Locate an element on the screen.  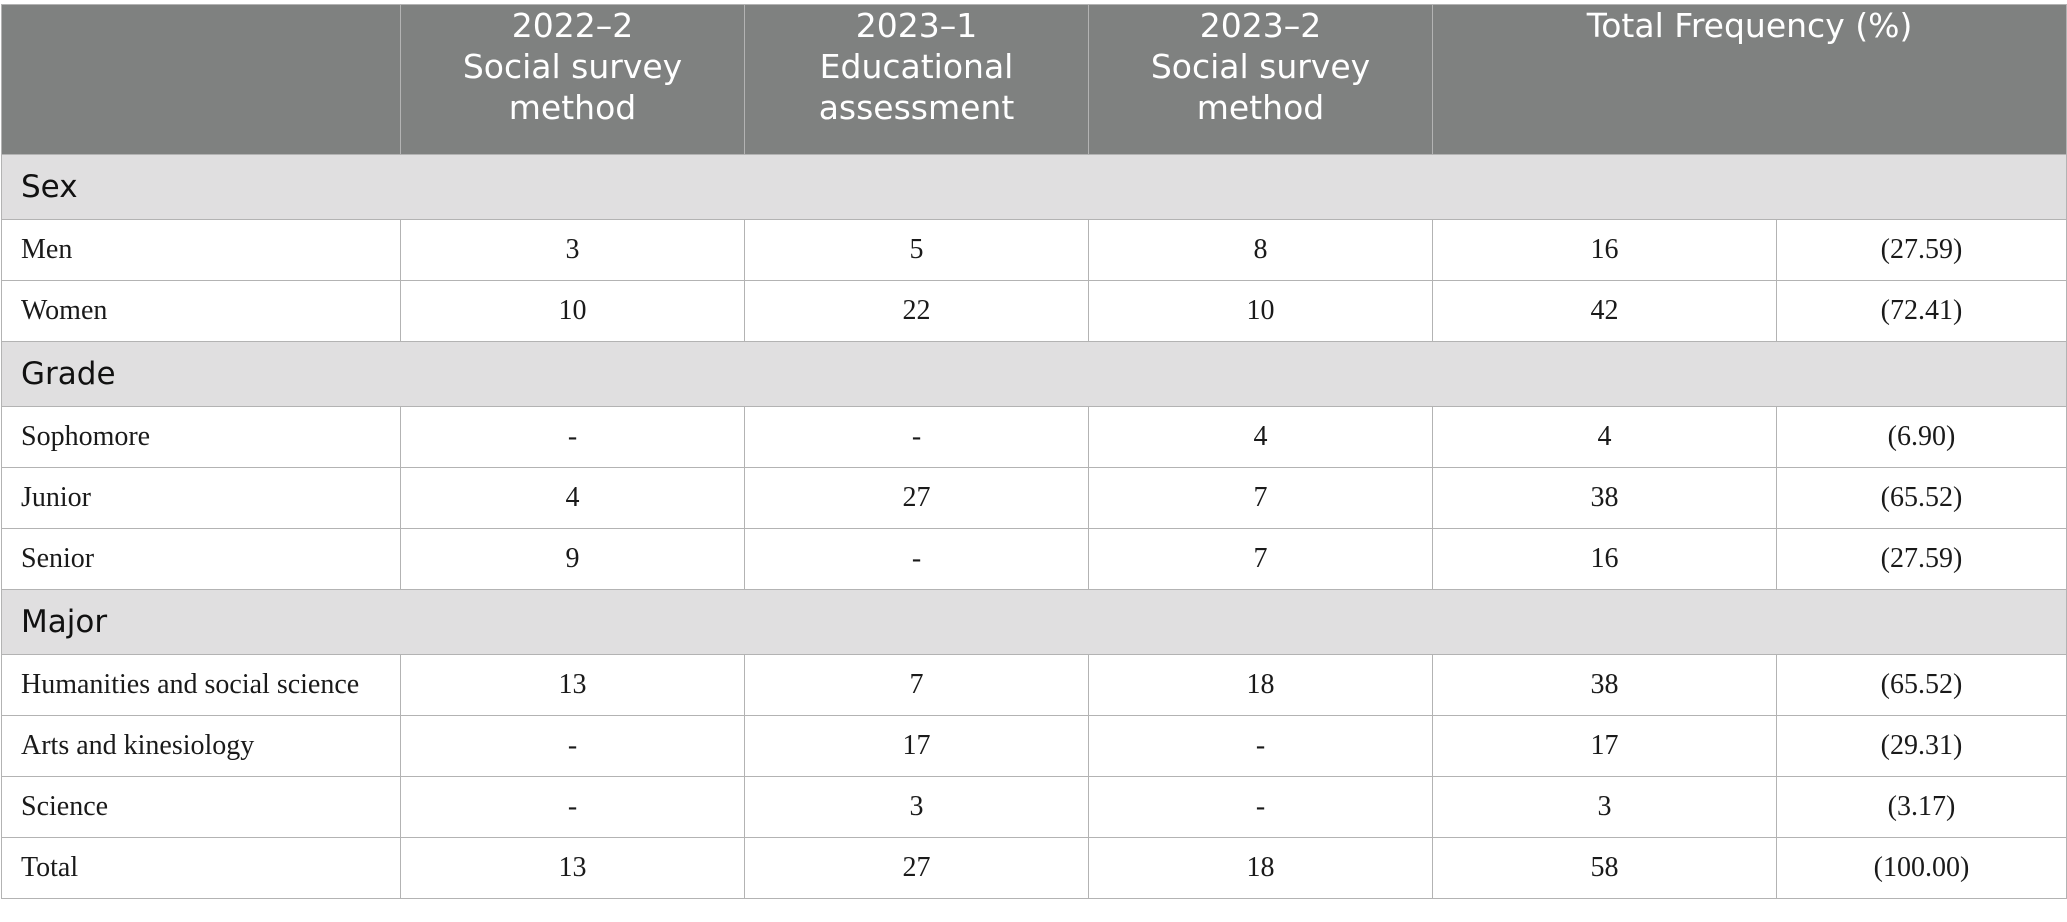
total-row: Total 13 27 18 58 (100.00) is located at coordinates (1034, 868).